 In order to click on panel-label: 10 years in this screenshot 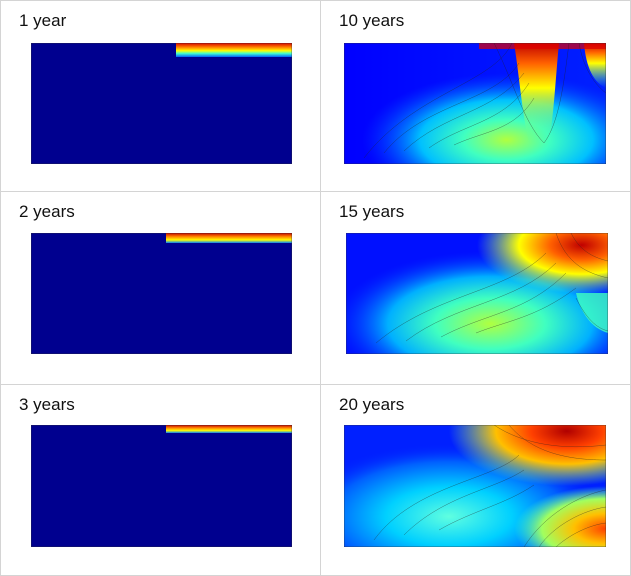, I will do `click(372, 20)`.